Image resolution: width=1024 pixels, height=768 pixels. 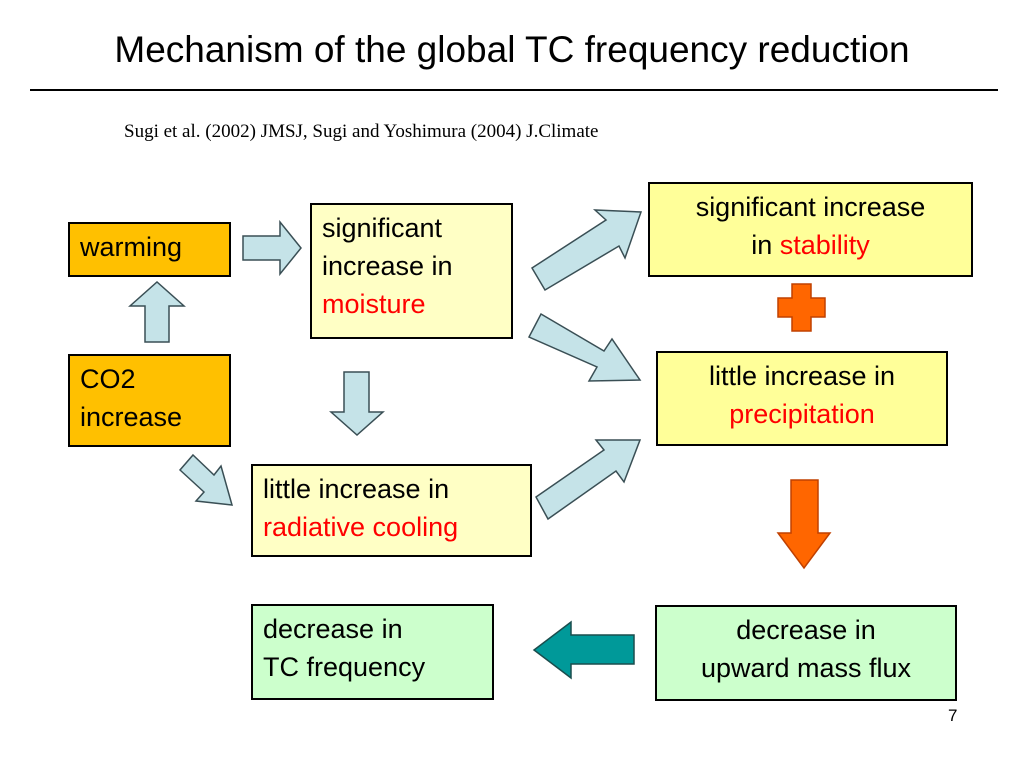 What do you see at coordinates (157, 311) in the screenshot?
I see `arrow-co2-to-warming` at bounding box center [157, 311].